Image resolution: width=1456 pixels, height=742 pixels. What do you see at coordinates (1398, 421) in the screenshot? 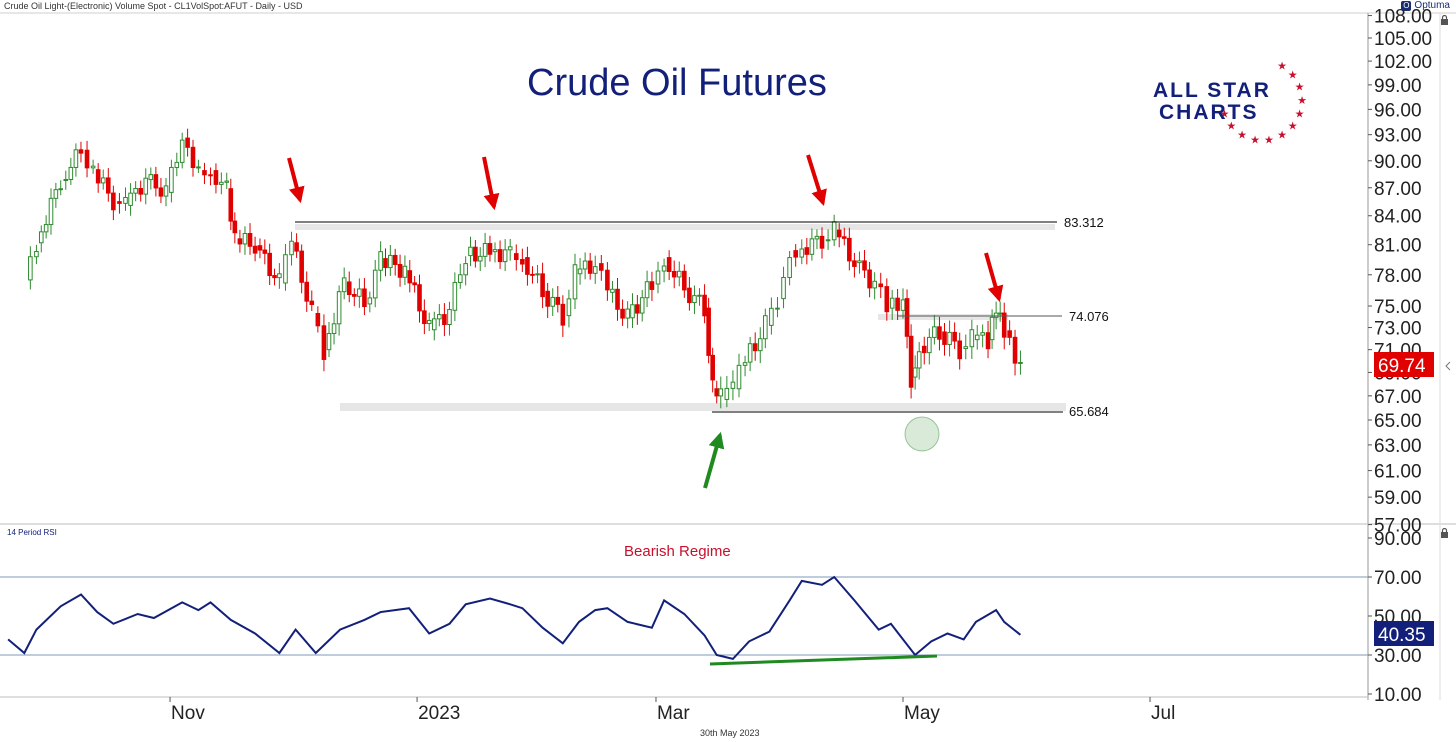
I see `price-tick-label: 65.00` at bounding box center [1398, 421].